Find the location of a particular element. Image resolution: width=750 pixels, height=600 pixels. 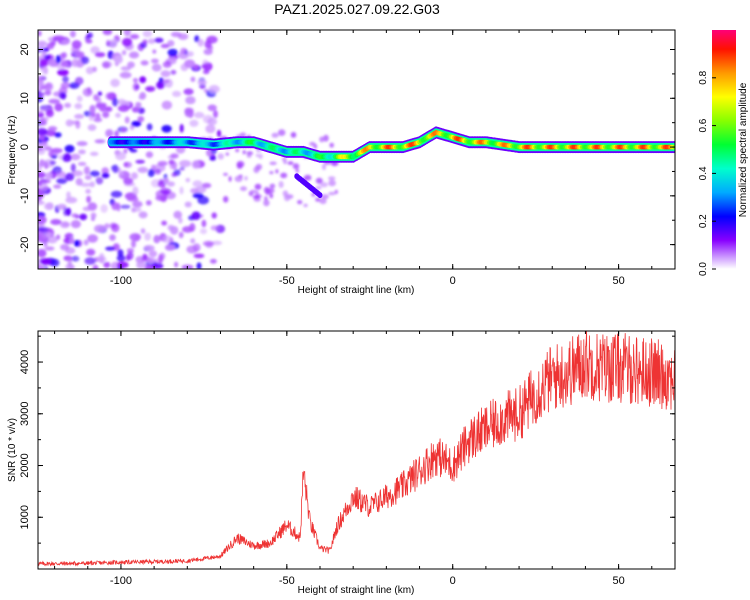

spectrogram-ridge is located at coordinates (391, 162).